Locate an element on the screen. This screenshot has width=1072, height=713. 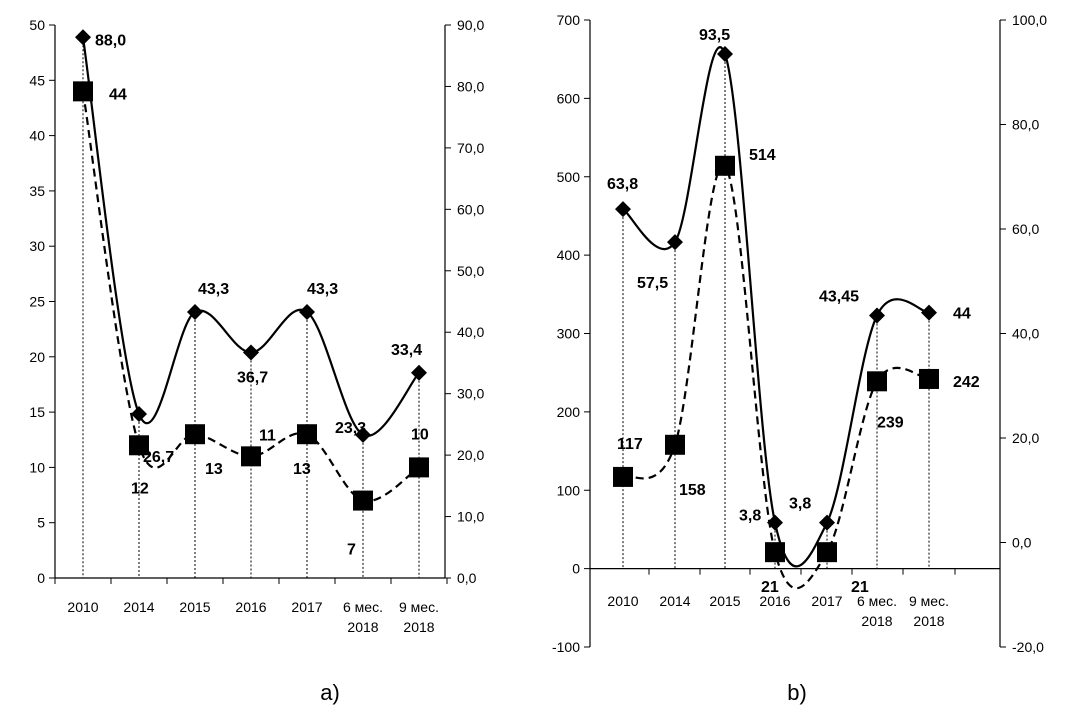
right-tick-label: 80,0 is located at coordinates (1025, 125).